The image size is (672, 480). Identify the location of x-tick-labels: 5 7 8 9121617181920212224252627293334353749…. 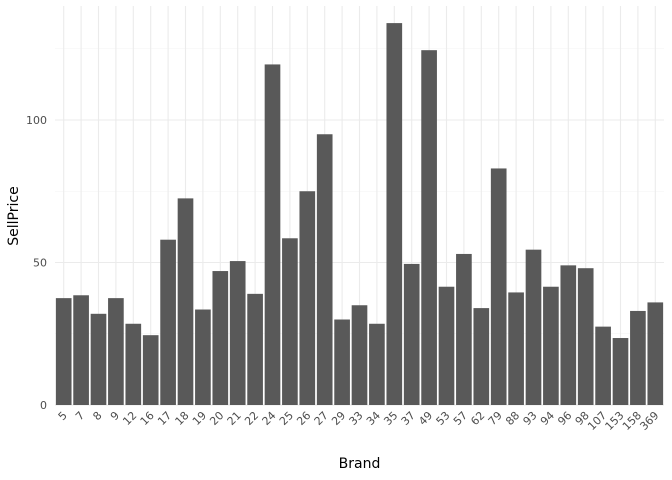
(359, 421).